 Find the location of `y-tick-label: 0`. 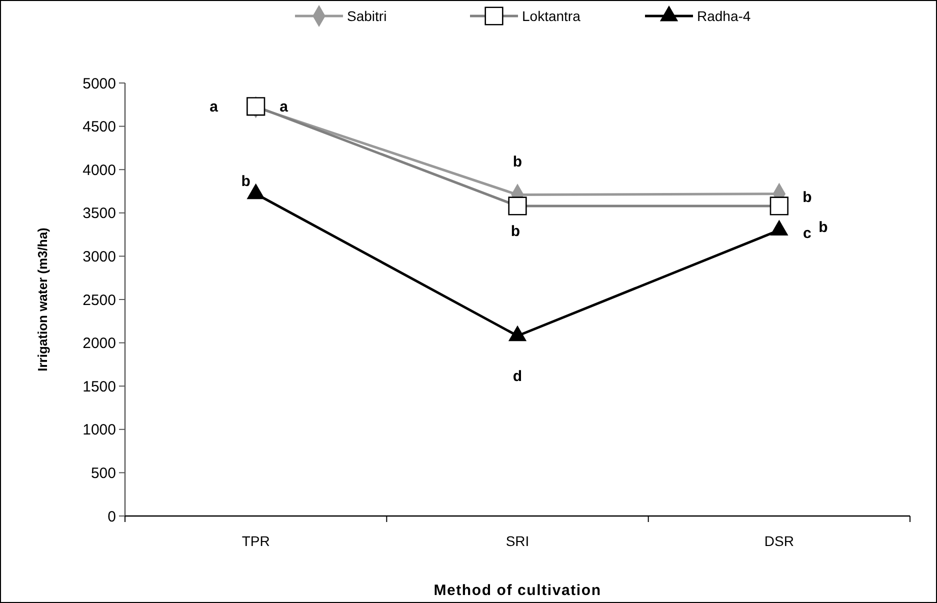

y-tick-label: 0 is located at coordinates (112, 517).